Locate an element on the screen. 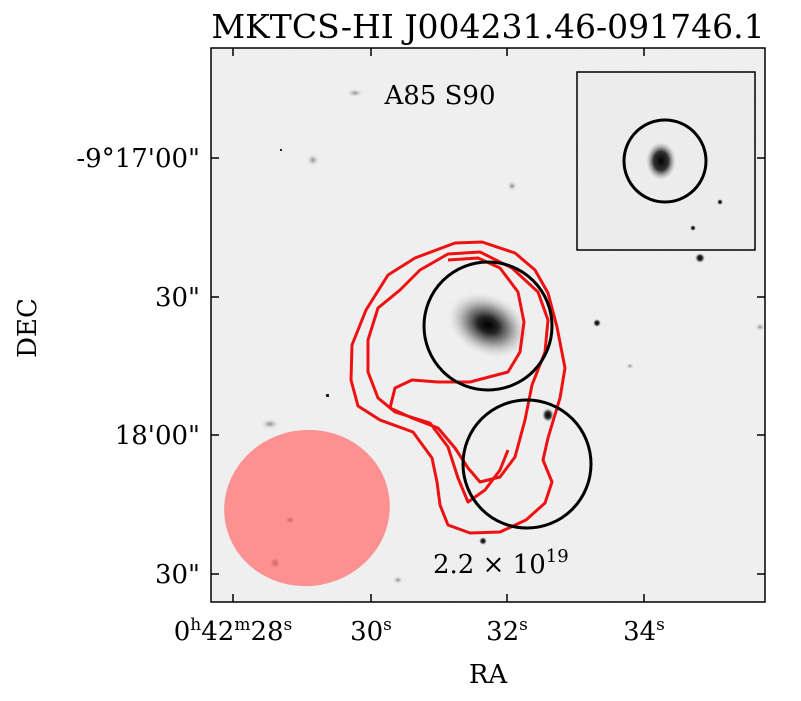 This screenshot has height=701, width=801. aperture-circle-target is located at coordinates (488, 326).